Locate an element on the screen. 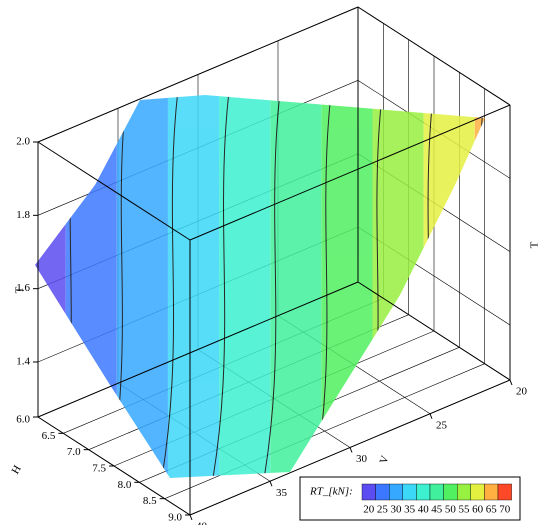 The height and width of the screenshot is (530, 550). h-tick-label: 6.0 is located at coordinates (23, 420).